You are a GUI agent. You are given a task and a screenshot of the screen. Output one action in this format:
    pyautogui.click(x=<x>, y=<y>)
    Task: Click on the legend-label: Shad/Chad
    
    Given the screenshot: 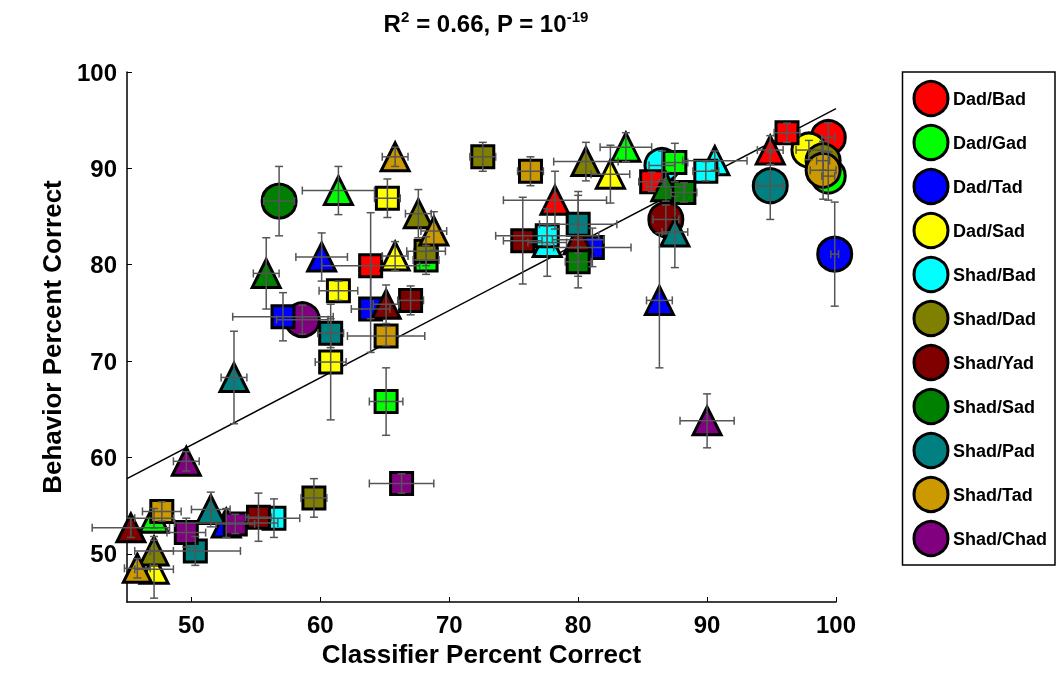 What is the action you would take?
    pyautogui.click(x=1000, y=538)
    